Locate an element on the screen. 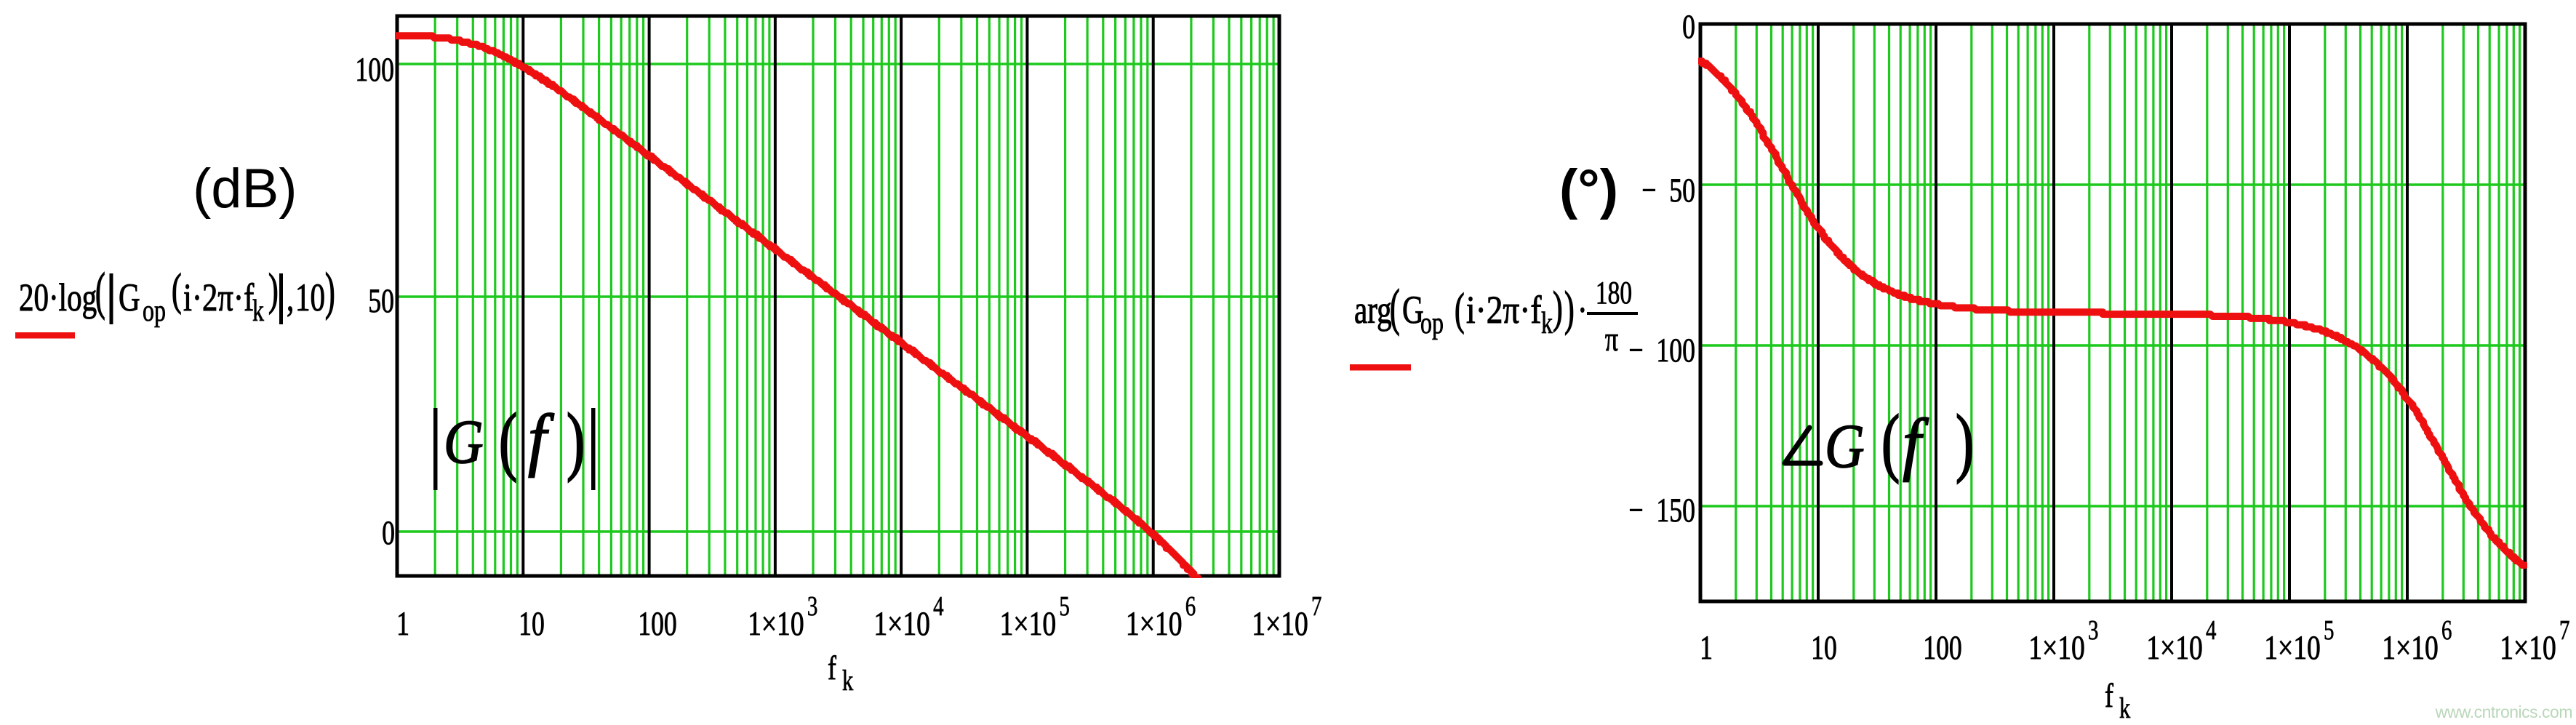 This screenshot has width=2576, height=725. svg-text: 180 is located at coordinates (1614, 293).